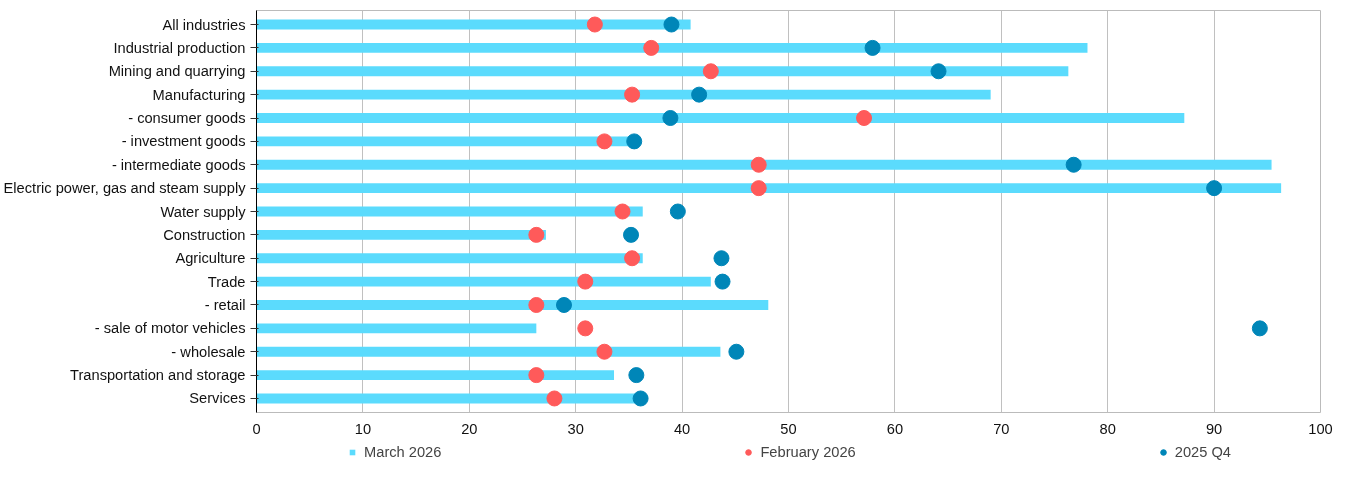  What do you see at coordinates (187, 118) in the screenshot?
I see `y-tick-label: - consumer goods` at bounding box center [187, 118].